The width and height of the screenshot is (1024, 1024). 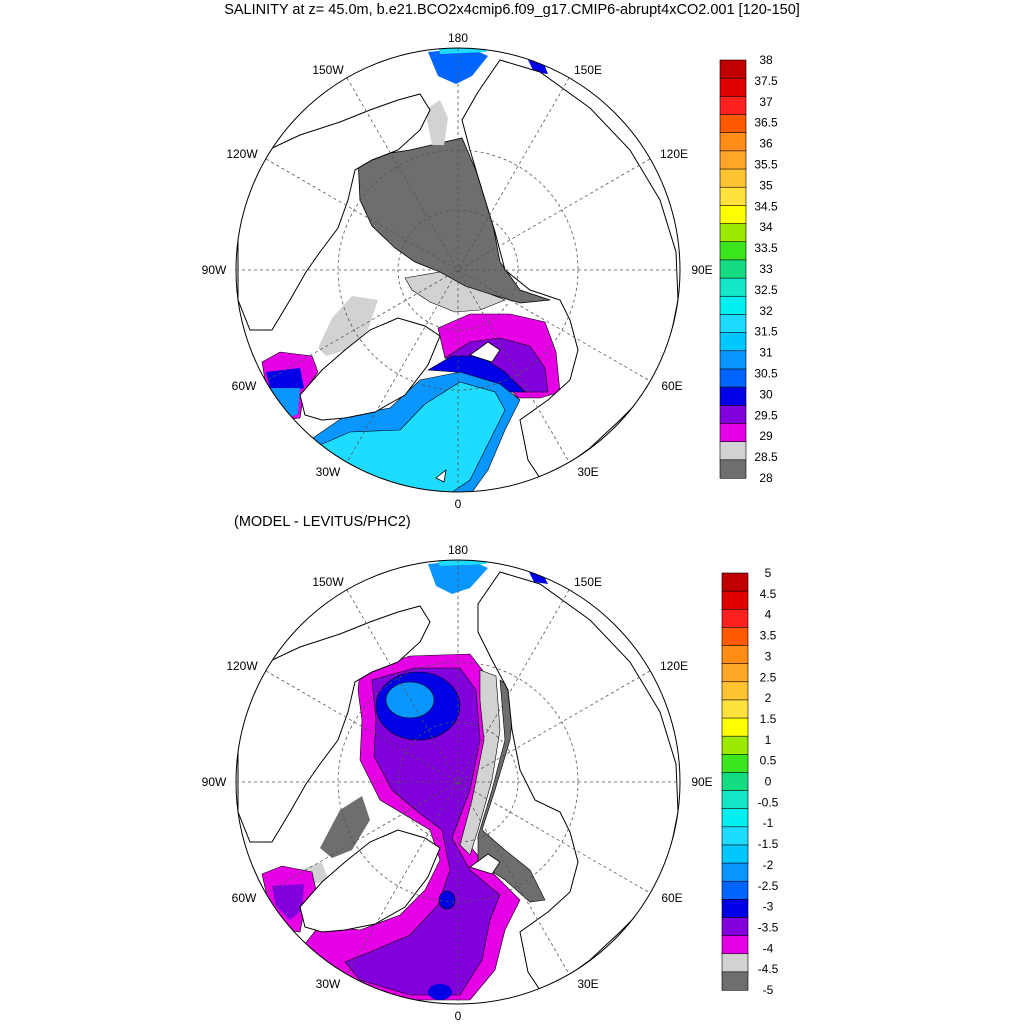 What do you see at coordinates (766, 457) in the screenshot?
I see `colorbar-tick-label: 28.5` at bounding box center [766, 457].